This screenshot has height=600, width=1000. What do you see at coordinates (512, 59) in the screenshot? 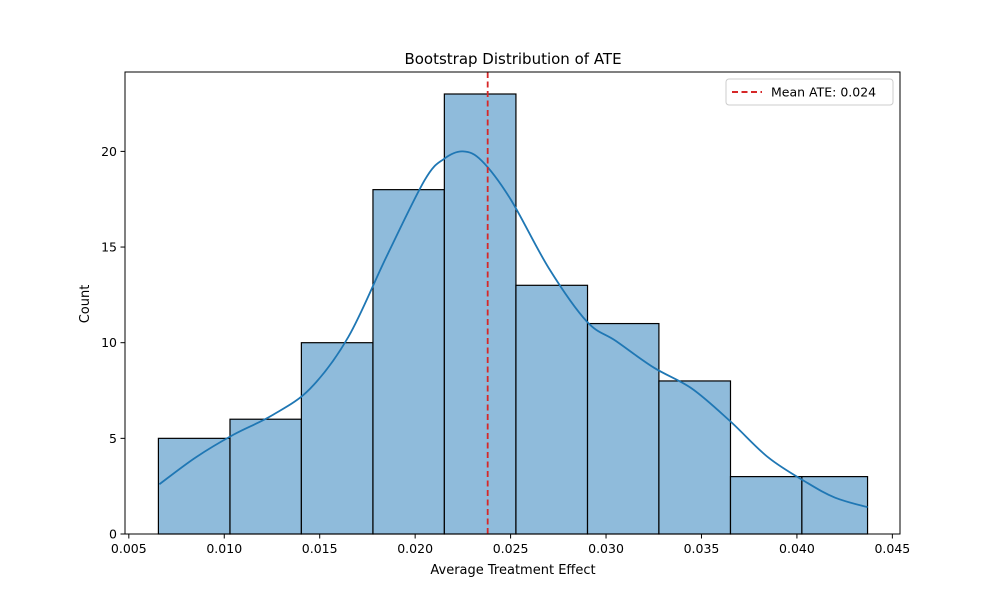
I see `chart-title: Bootstrap Distribution of ATE` at bounding box center [512, 59].